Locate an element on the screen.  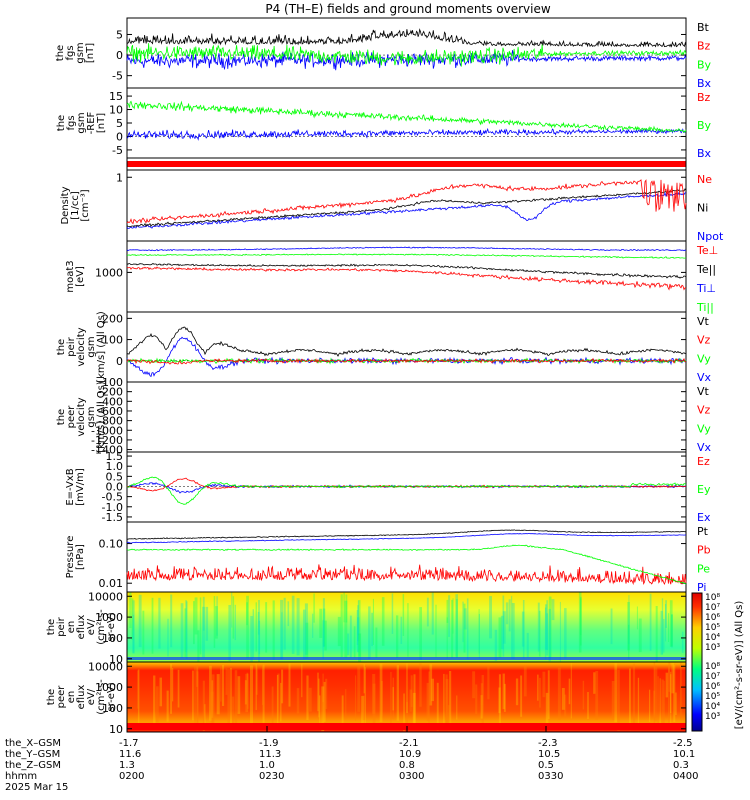
y-axis-label: fgs is located at coordinates (71, 122).